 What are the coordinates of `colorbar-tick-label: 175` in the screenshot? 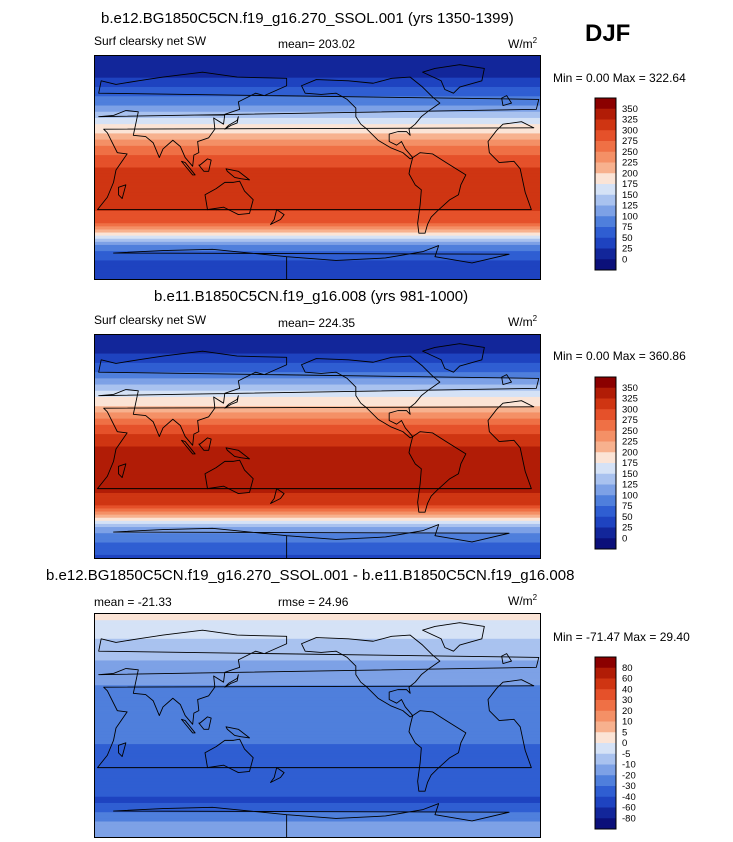 It's located at (630, 184).